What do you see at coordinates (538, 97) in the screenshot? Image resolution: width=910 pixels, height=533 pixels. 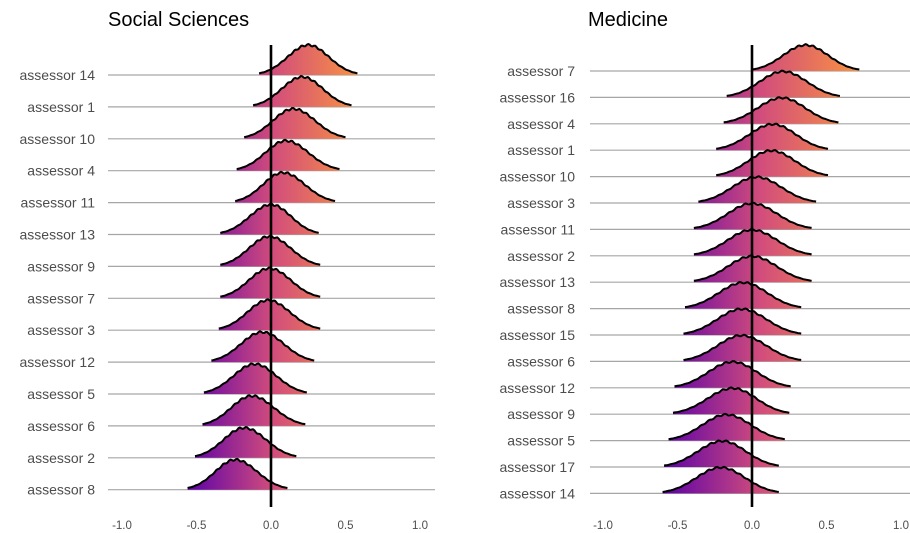 I see `y-label: assessor 16` at bounding box center [538, 97].